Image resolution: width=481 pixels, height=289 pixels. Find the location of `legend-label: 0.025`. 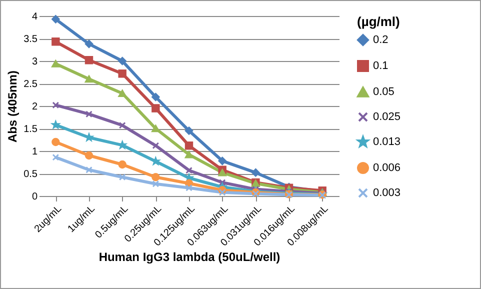

legend-label: 0.025 is located at coordinates (387, 117).